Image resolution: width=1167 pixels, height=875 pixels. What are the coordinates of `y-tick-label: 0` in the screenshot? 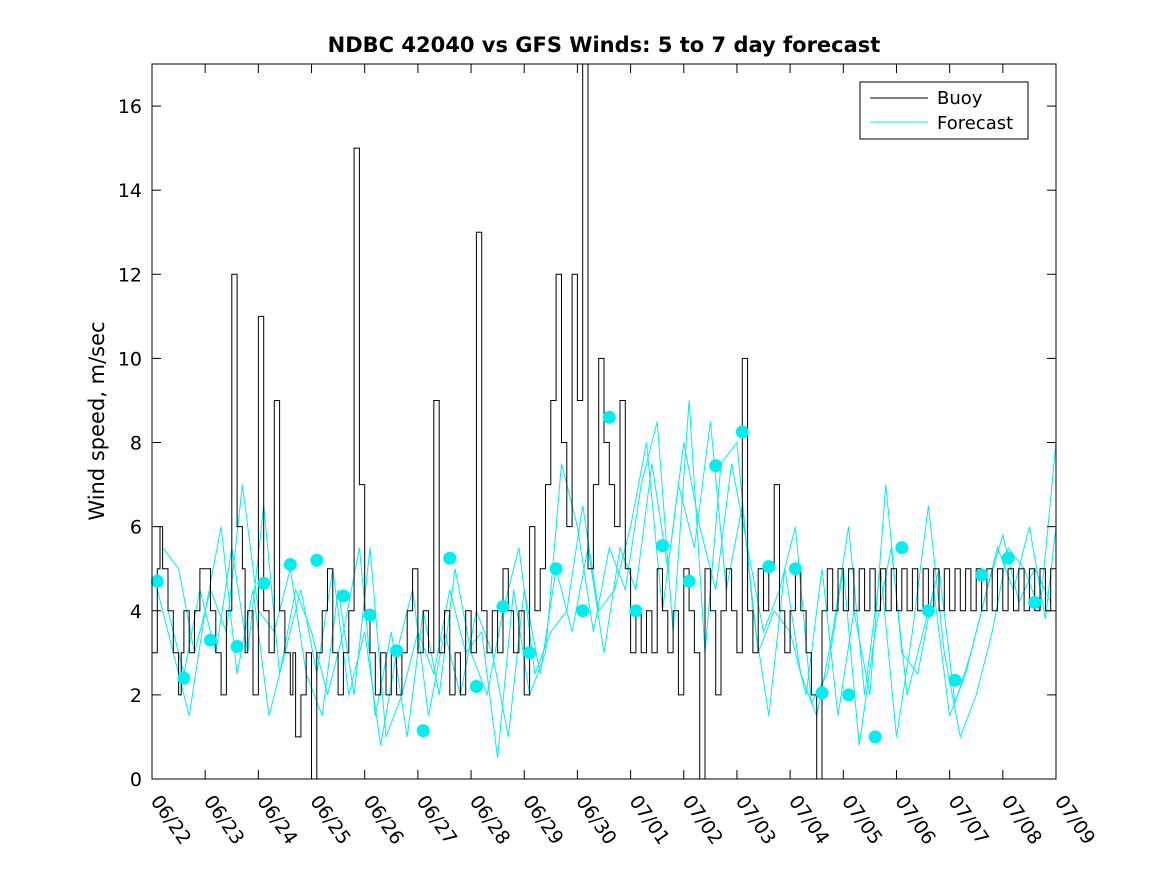 It's located at (136, 780).